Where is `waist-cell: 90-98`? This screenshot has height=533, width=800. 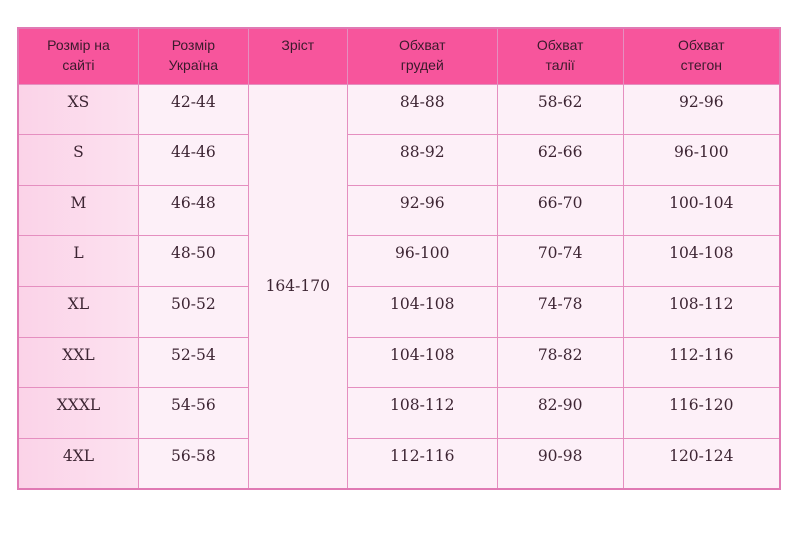 waist-cell: 90-98 is located at coordinates (560, 463).